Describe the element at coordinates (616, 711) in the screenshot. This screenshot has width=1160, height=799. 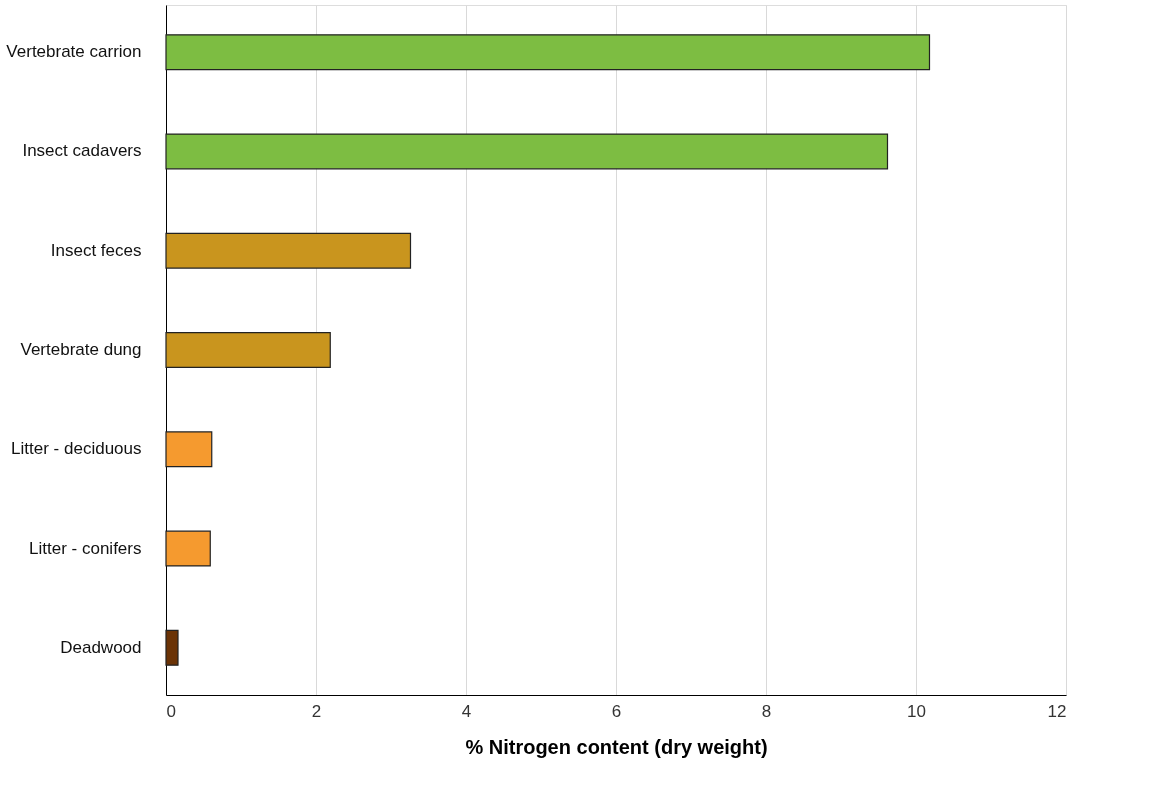
I see `x-tick-label: 6` at that location.